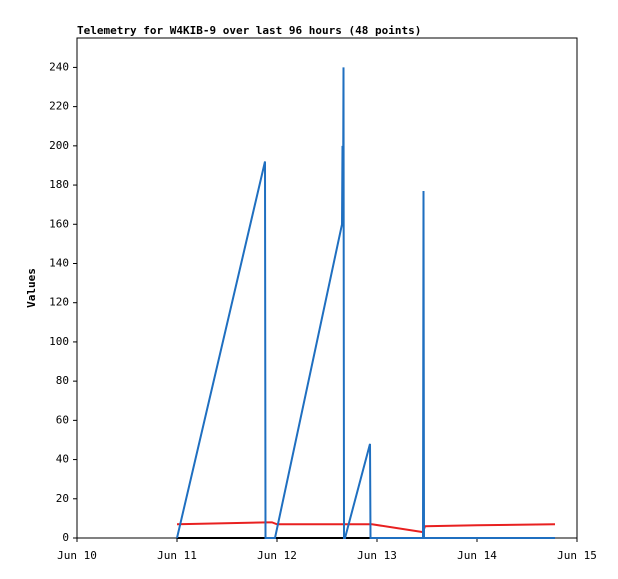 This screenshot has width=618, height=579. Describe the element at coordinates (59, 223) in the screenshot. I see `y-tick-label: 160` at that location.